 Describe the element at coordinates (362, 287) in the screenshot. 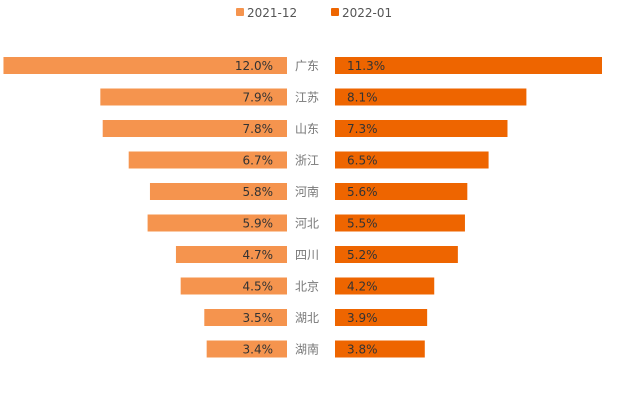

I see `value-label-2022-01-7: 4.2%` at that location.